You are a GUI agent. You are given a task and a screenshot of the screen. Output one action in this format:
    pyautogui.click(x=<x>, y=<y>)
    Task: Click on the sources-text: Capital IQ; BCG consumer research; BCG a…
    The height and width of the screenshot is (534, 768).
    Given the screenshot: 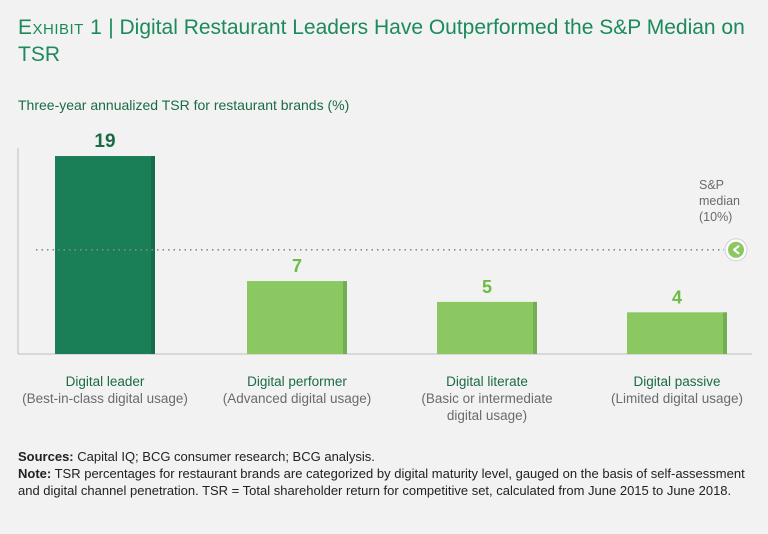 What is the action you would take?
    pyautogui.click(x=224, y=456)
    